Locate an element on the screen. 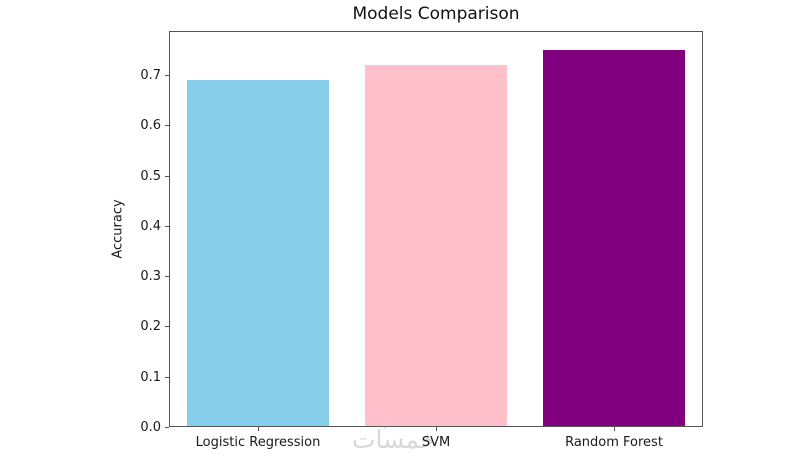  bar-svm is located at coordinates (436, 245).